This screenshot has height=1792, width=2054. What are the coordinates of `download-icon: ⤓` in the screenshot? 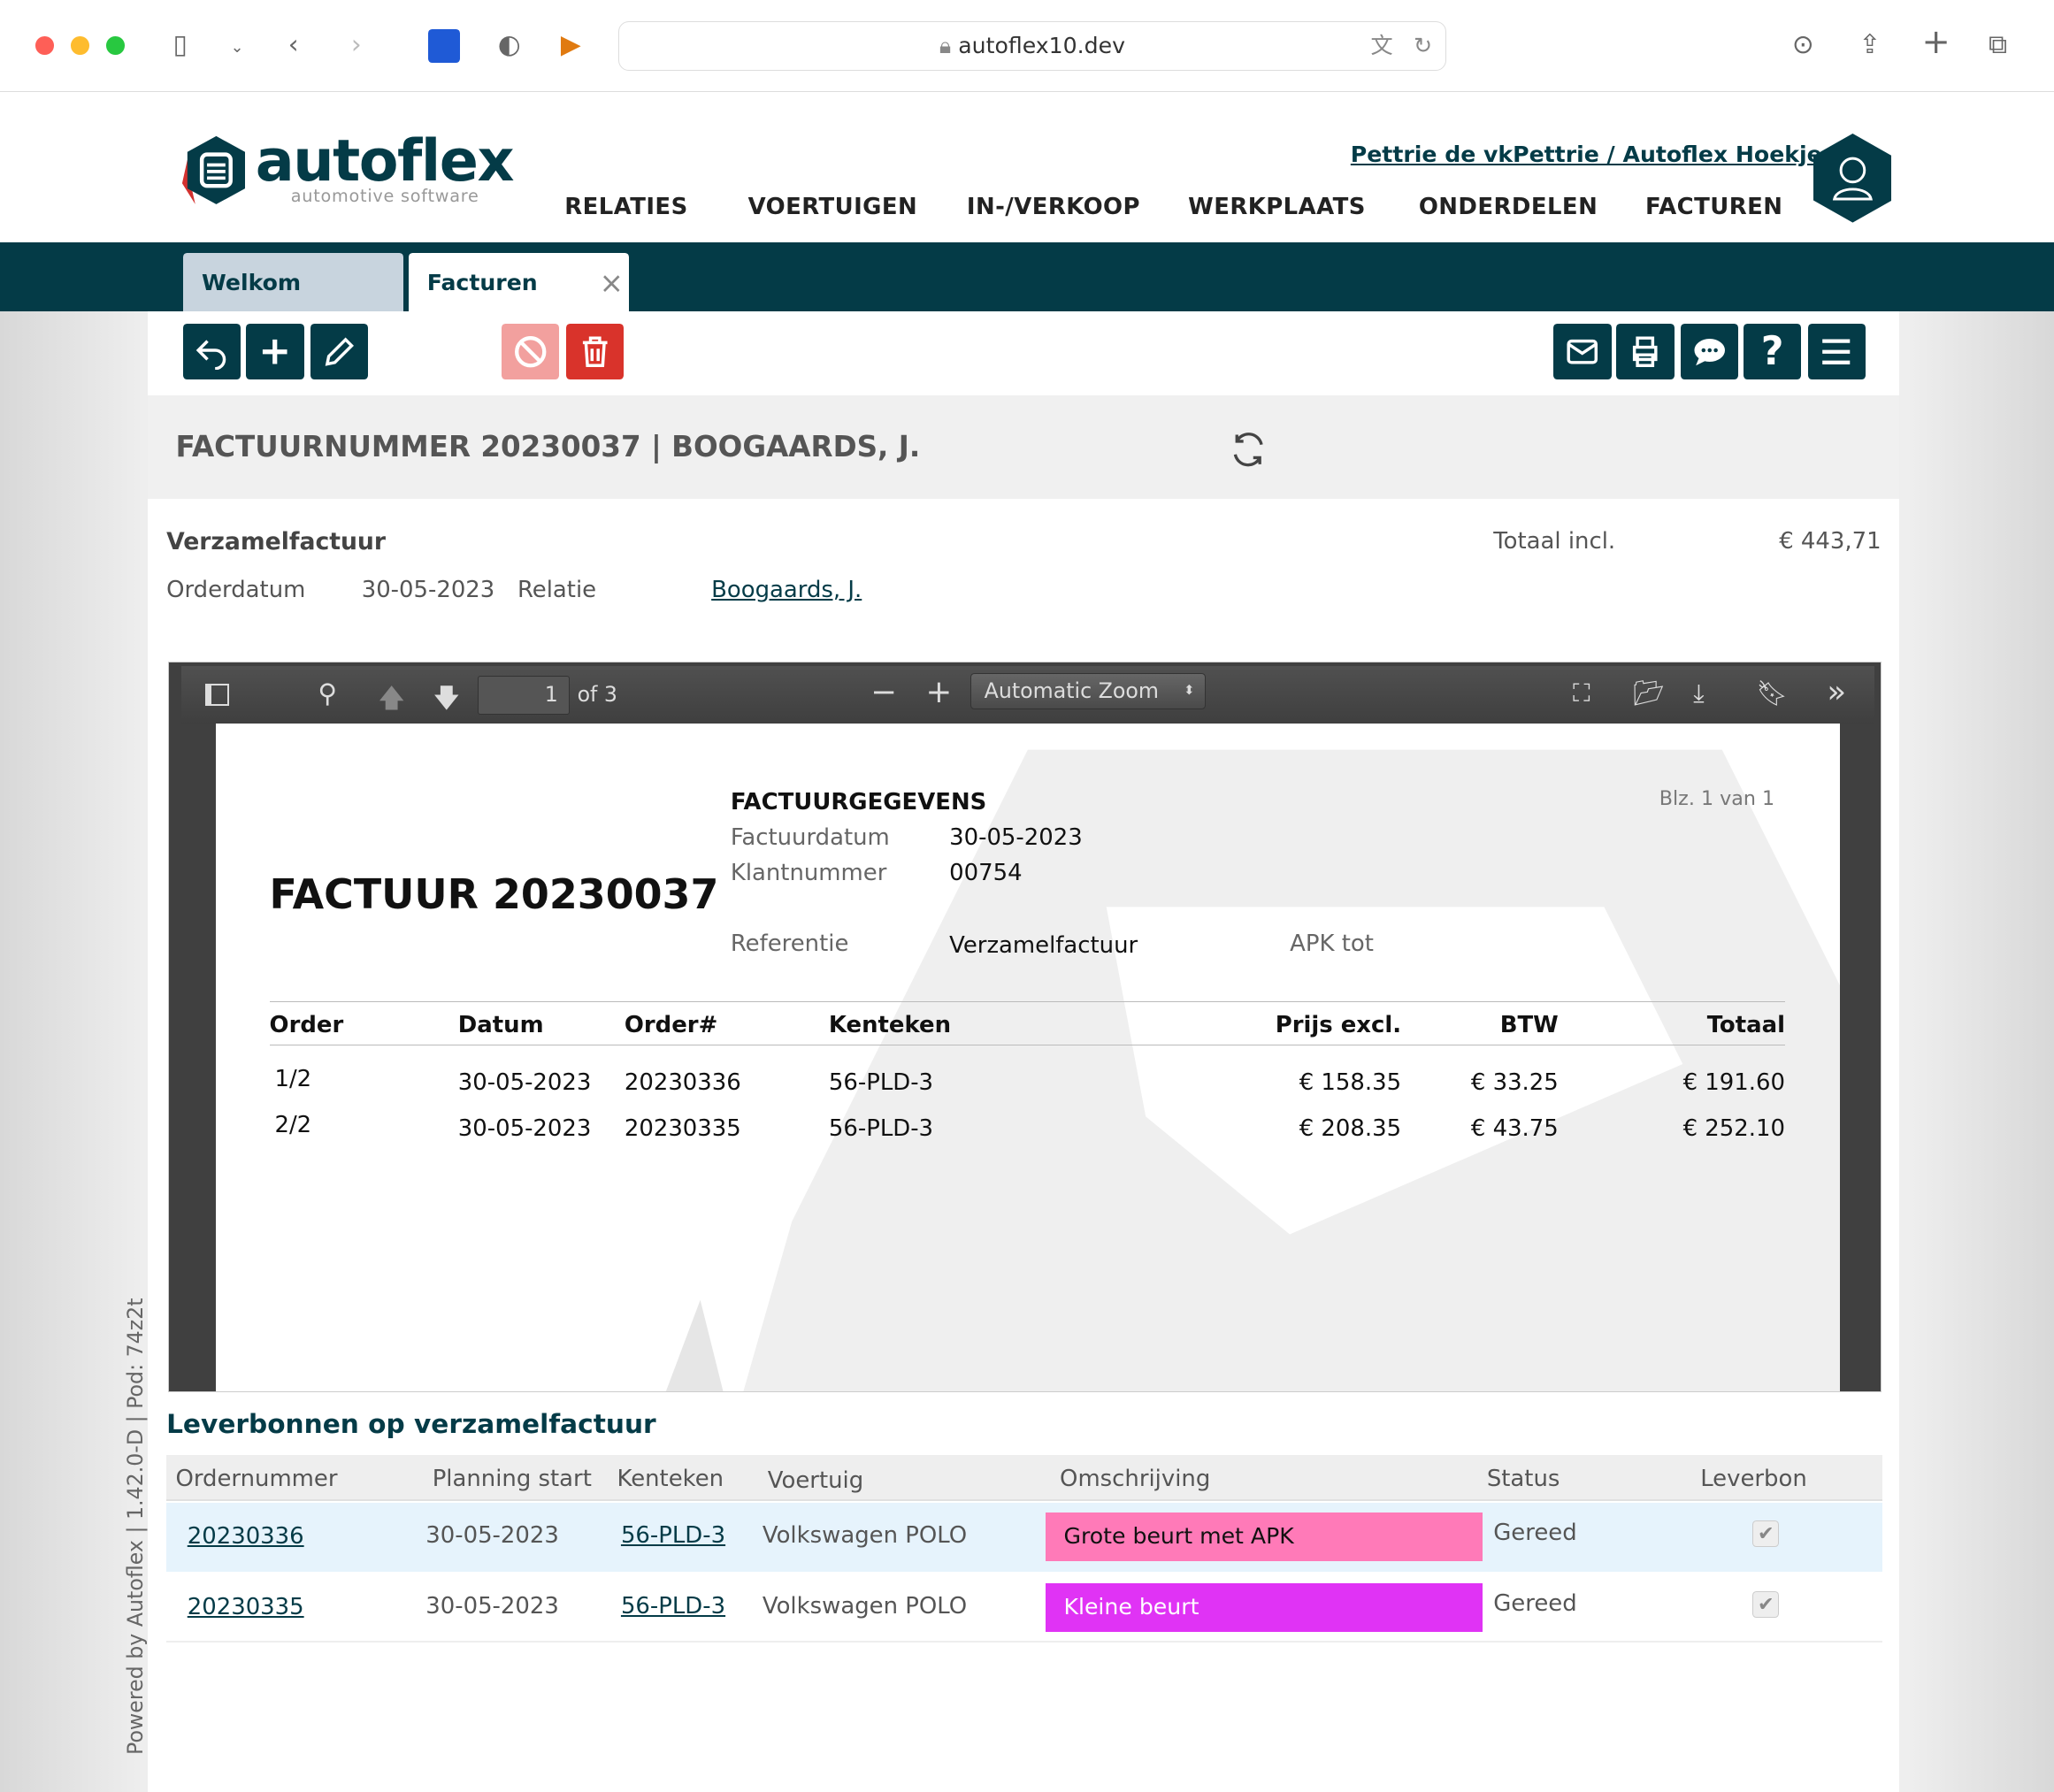 It's located at (1699, 693).